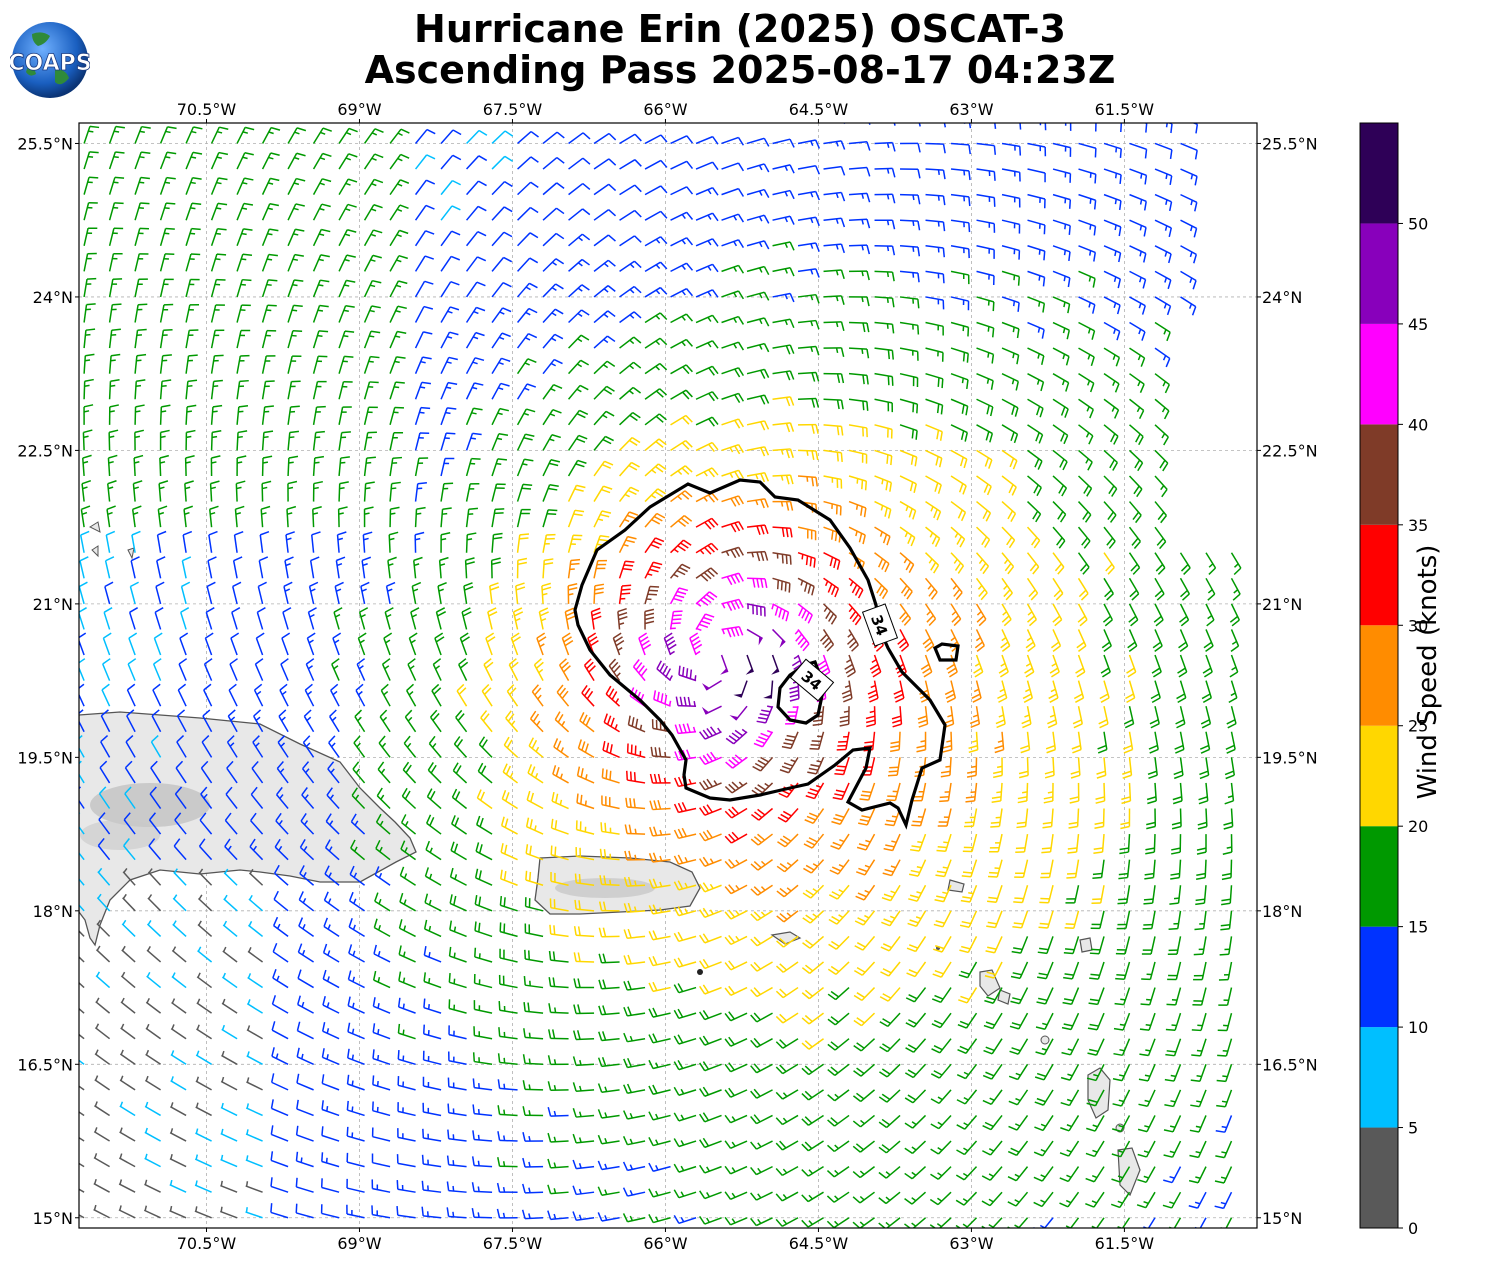 This screenshot has width=1497, height=1264. I want to click on hispaniola-land, so click(248, 829).